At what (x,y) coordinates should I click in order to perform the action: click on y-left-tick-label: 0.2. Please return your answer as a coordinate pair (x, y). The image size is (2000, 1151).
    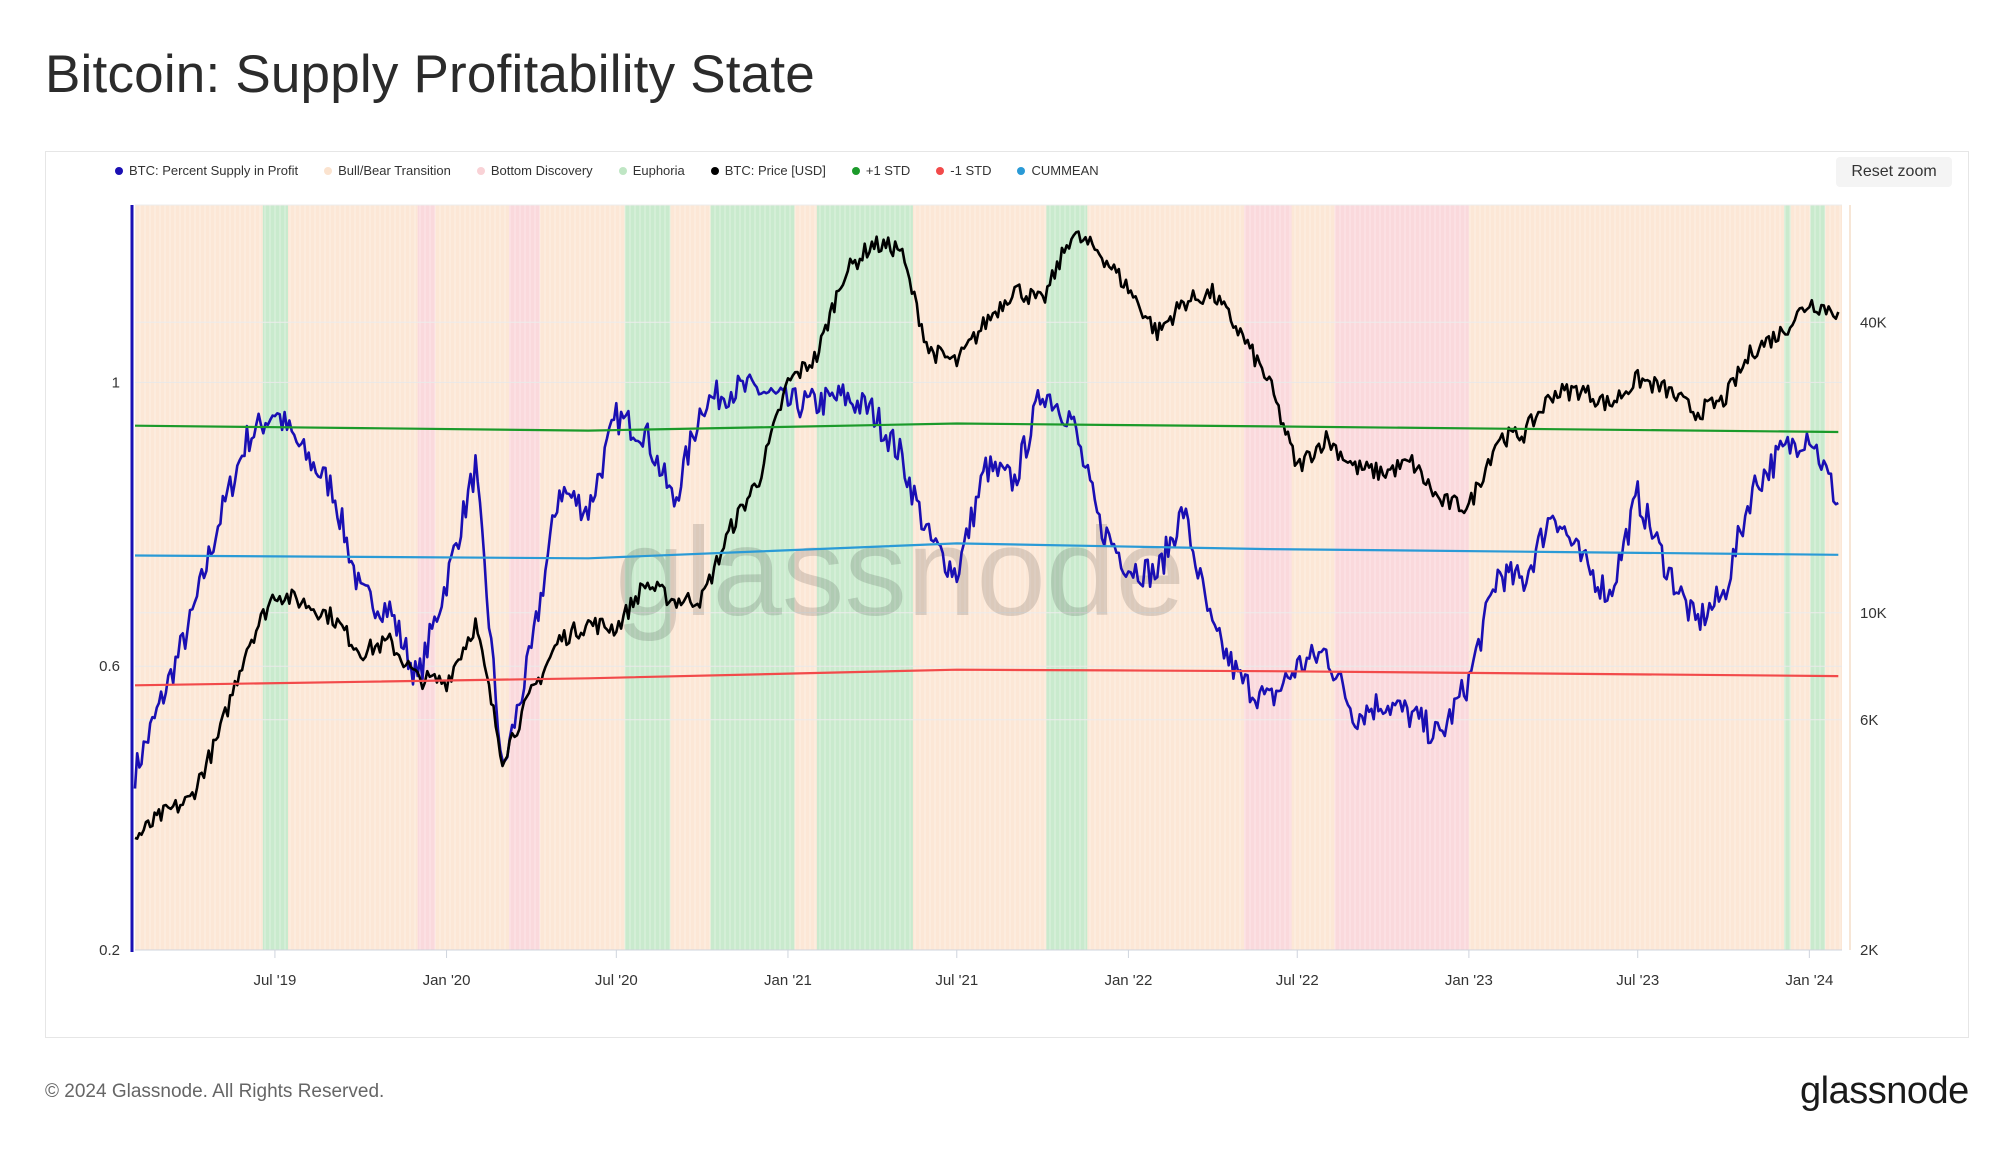
    Looking at the image, I should click on (109, 950).